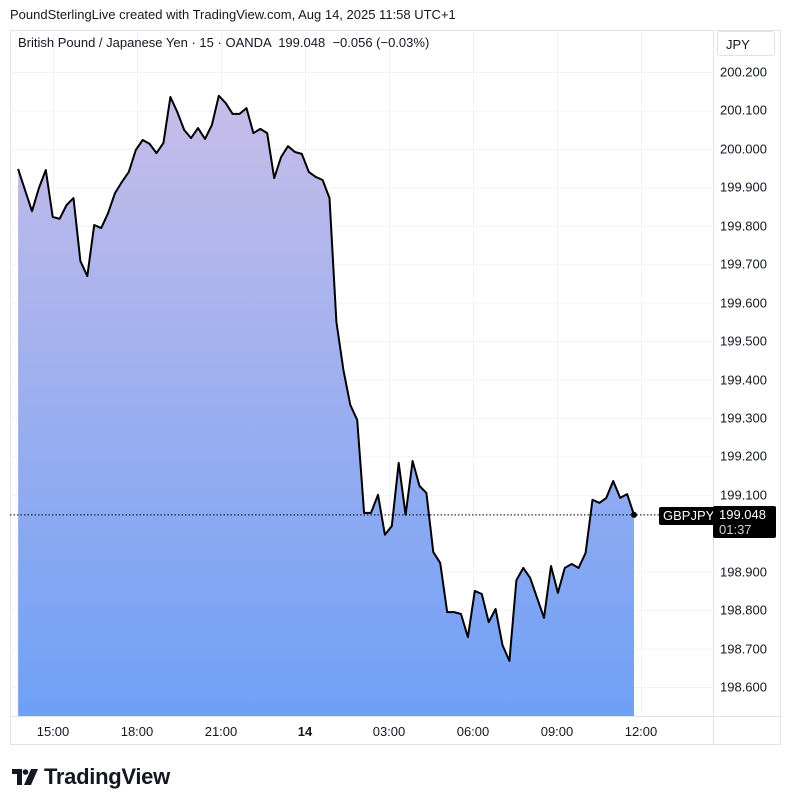 The height and width of the screenshot is (805, 791). What do you see at coordinates (743, 380) in the screenshot?
I see `price-tick-label: 199.400` at bounding box center [743, 380].